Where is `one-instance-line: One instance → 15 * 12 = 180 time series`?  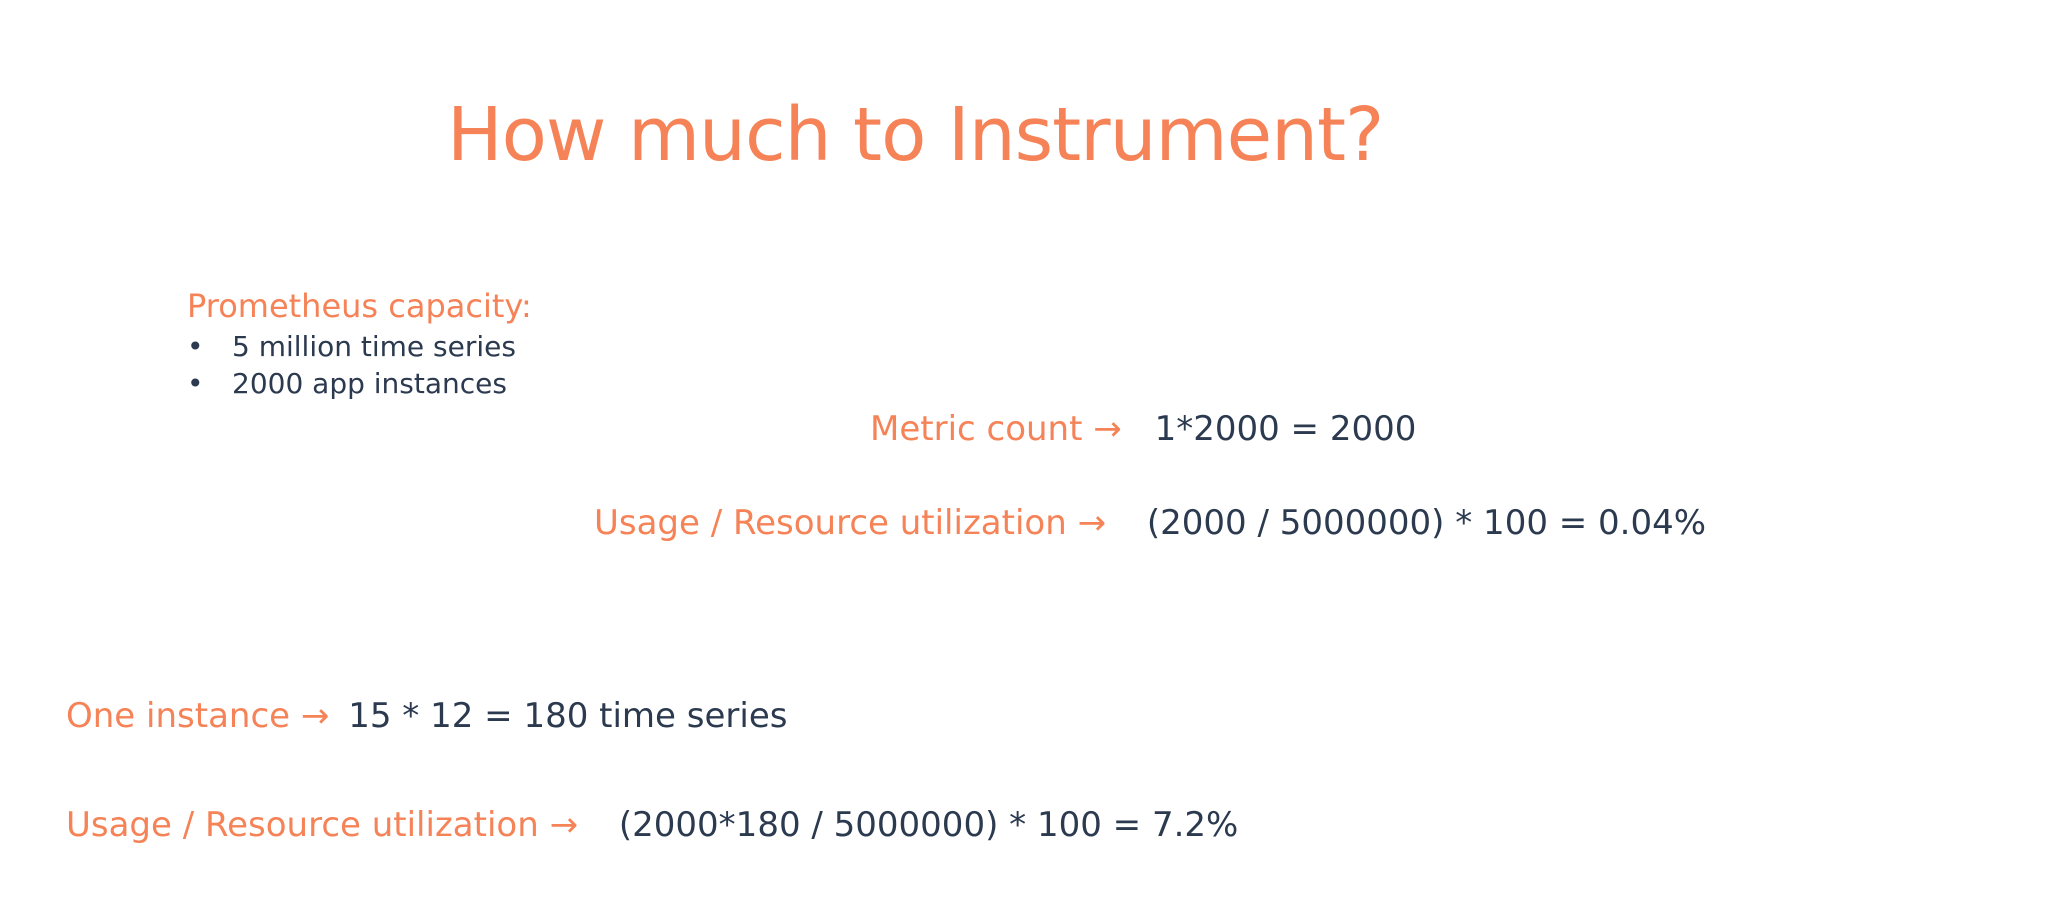 one-instance-line: One instance → 15 * 12 = 180 time series is located at coordinates (426, 716).